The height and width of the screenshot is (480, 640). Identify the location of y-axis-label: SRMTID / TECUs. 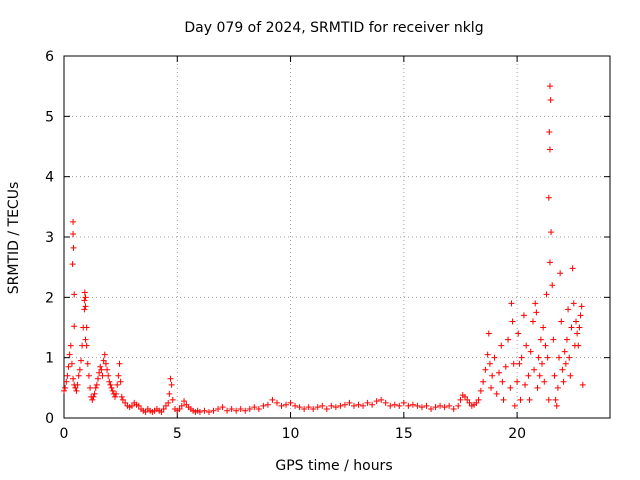
(14, 238).